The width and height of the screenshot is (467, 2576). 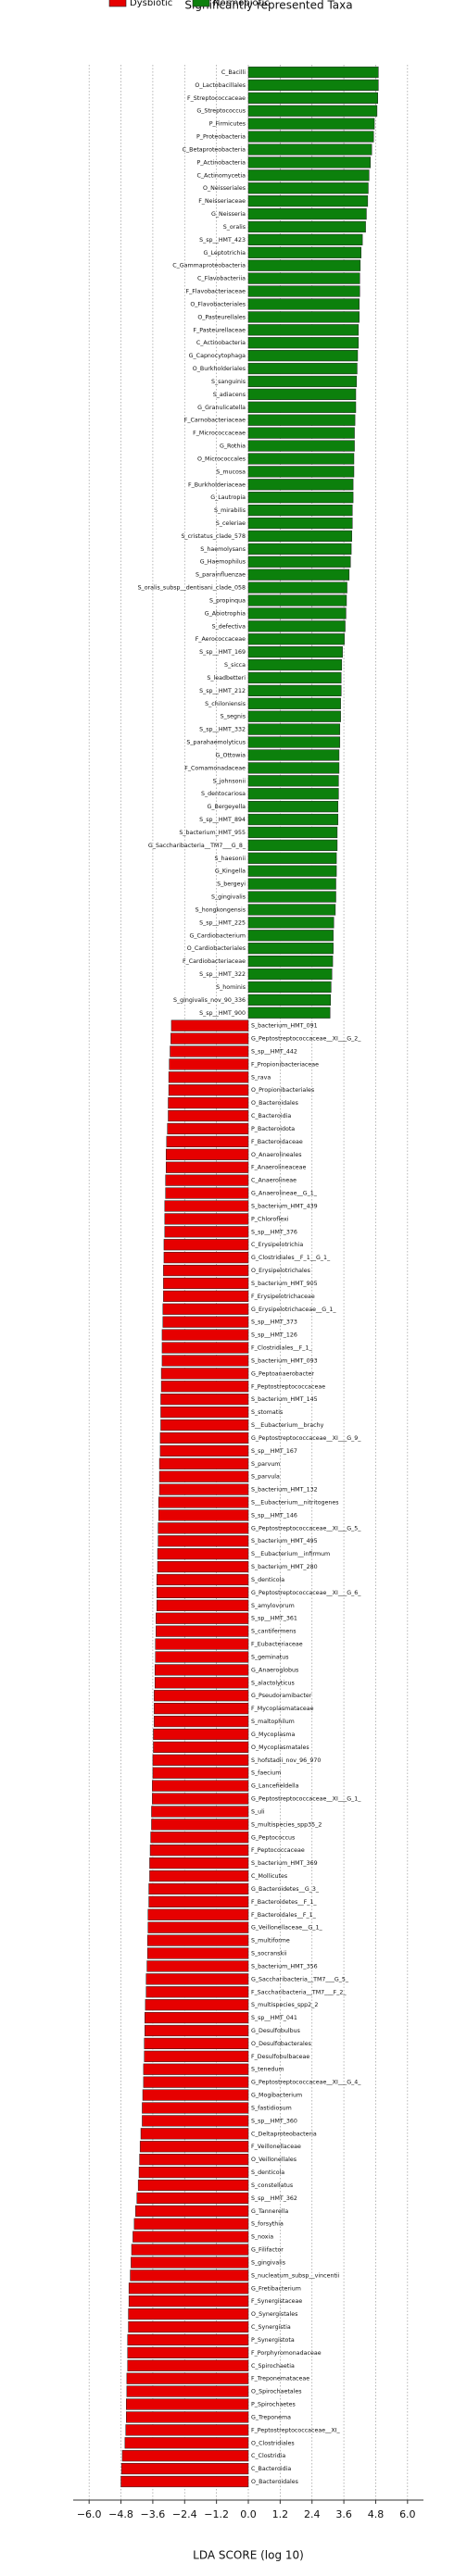 I want to click on bar-label: S_cristatus_clade_578, so click(x=213, y=536).